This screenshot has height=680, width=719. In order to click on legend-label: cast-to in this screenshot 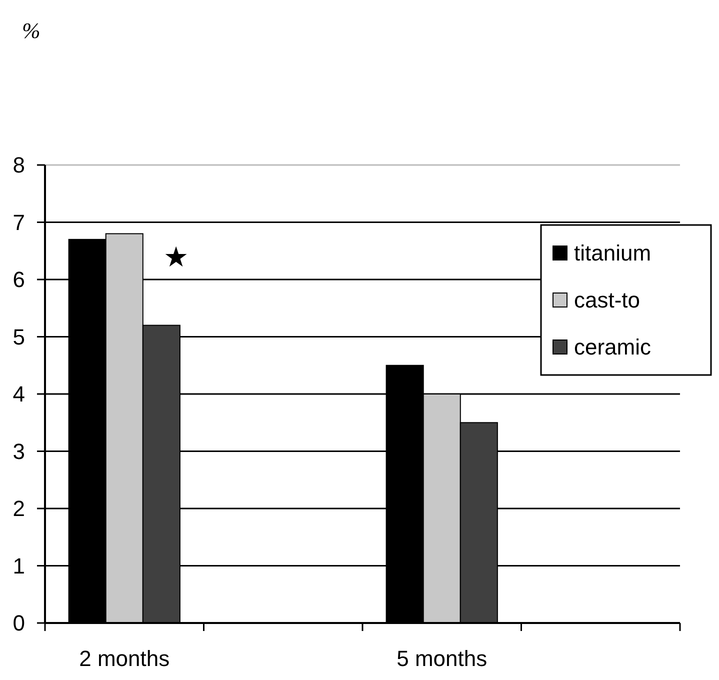, I will do `click(607, 300)`.